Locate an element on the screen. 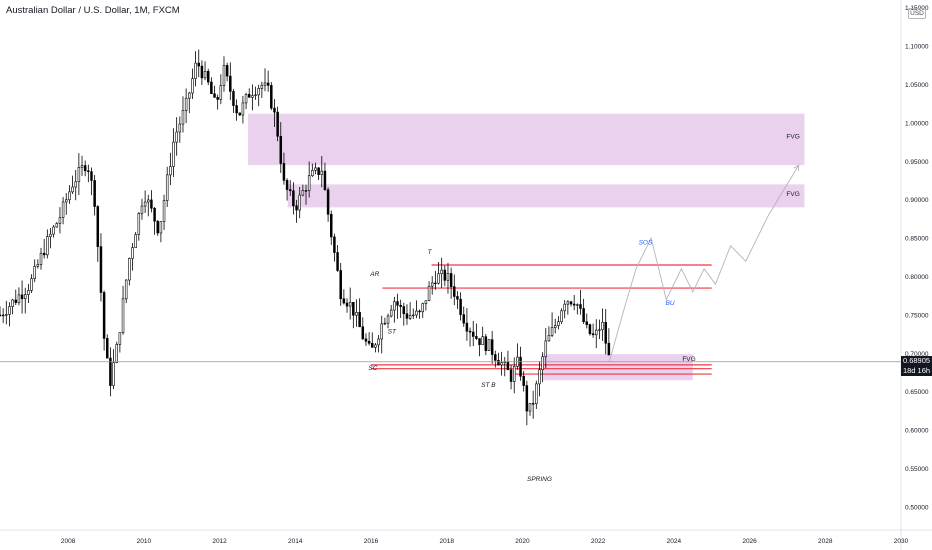 The image size is (932, 550). y-tick-label: 0.95000 is located at coordinates (917, 162).